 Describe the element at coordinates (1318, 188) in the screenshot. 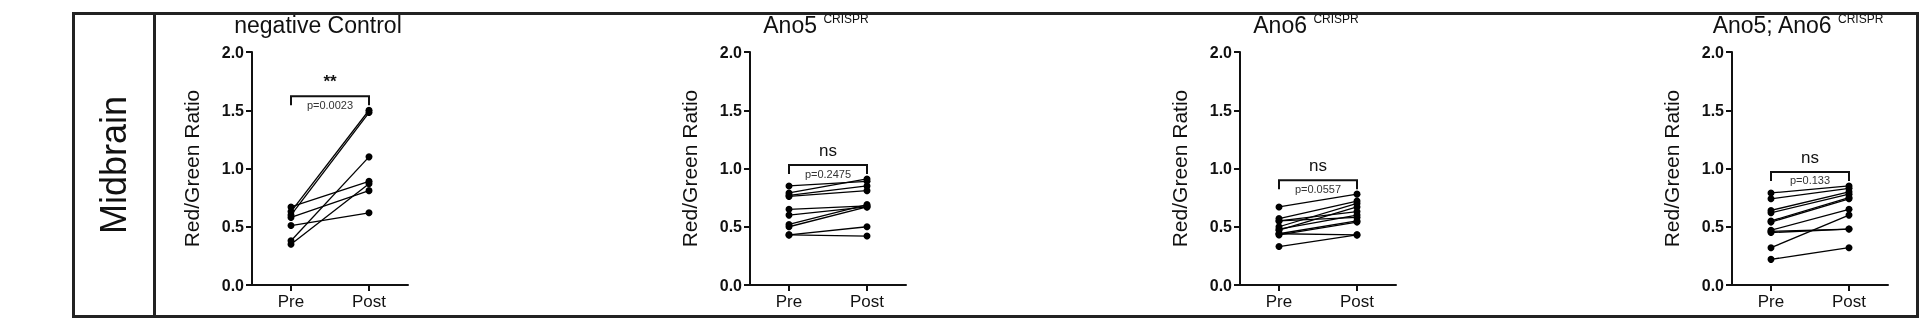

I see `annotation: p=0.0557` at that location.